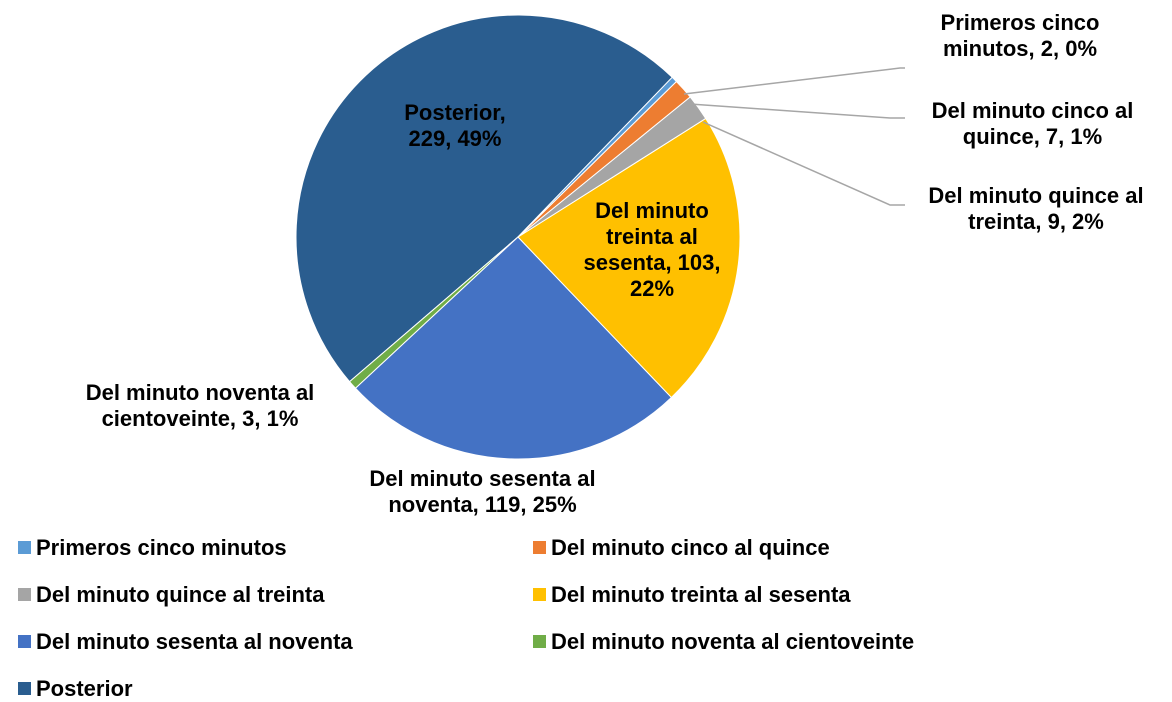  I want to click on legend-label: Del minuto noventa al cientoveinte, so click(733, 641).